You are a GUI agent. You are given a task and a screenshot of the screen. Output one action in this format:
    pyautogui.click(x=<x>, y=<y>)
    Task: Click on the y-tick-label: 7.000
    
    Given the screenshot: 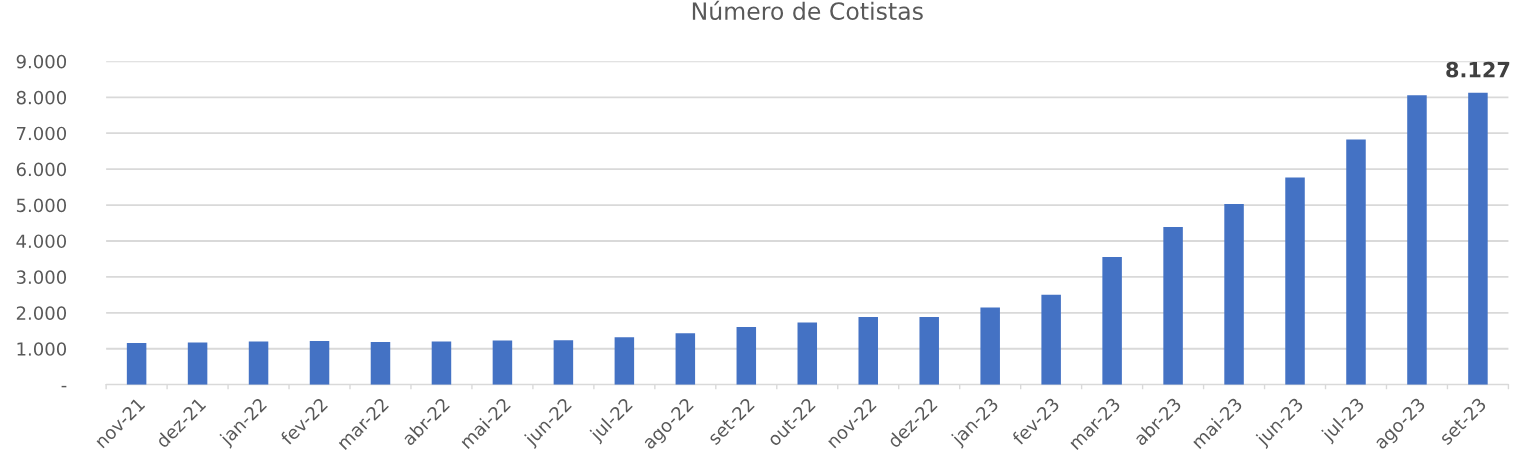 What is the action you would take?
    pyautogui.click(x=42, y=133)
    